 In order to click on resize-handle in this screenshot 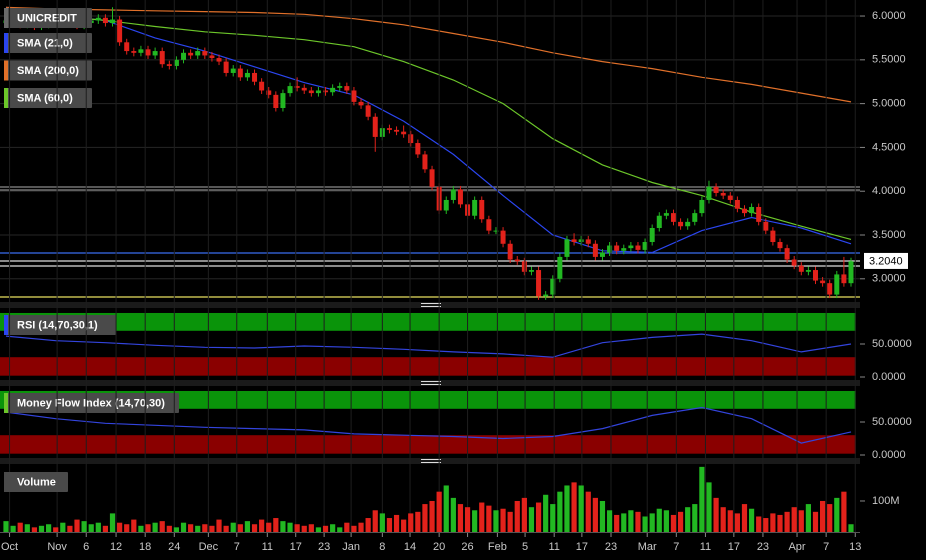, I will do `click(431, 383)`.